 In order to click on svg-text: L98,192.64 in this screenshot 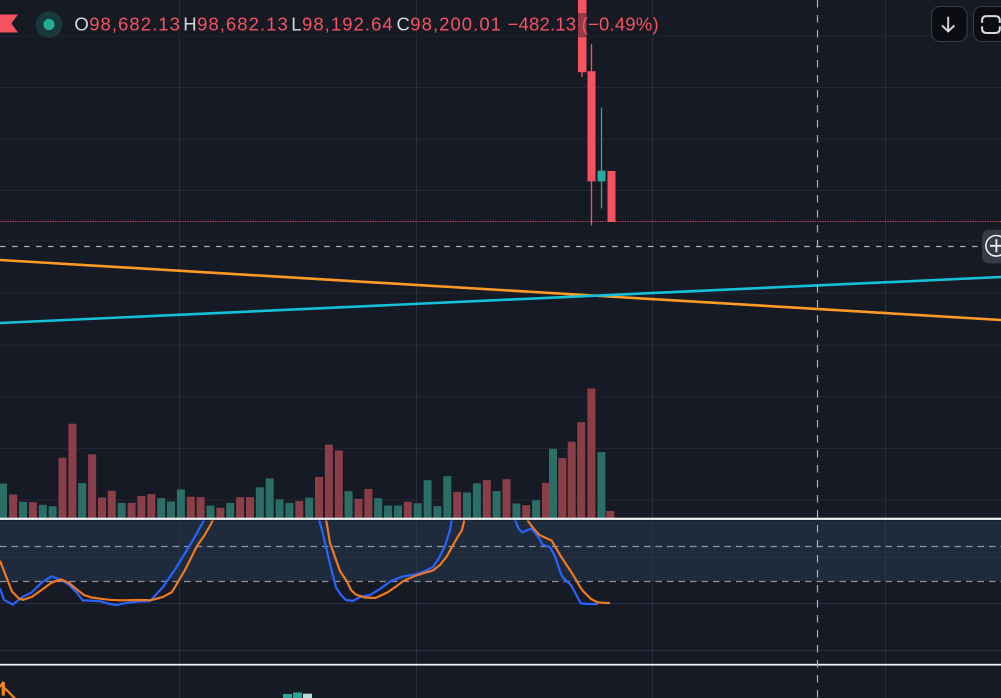, I will do `click(342, 24)`.